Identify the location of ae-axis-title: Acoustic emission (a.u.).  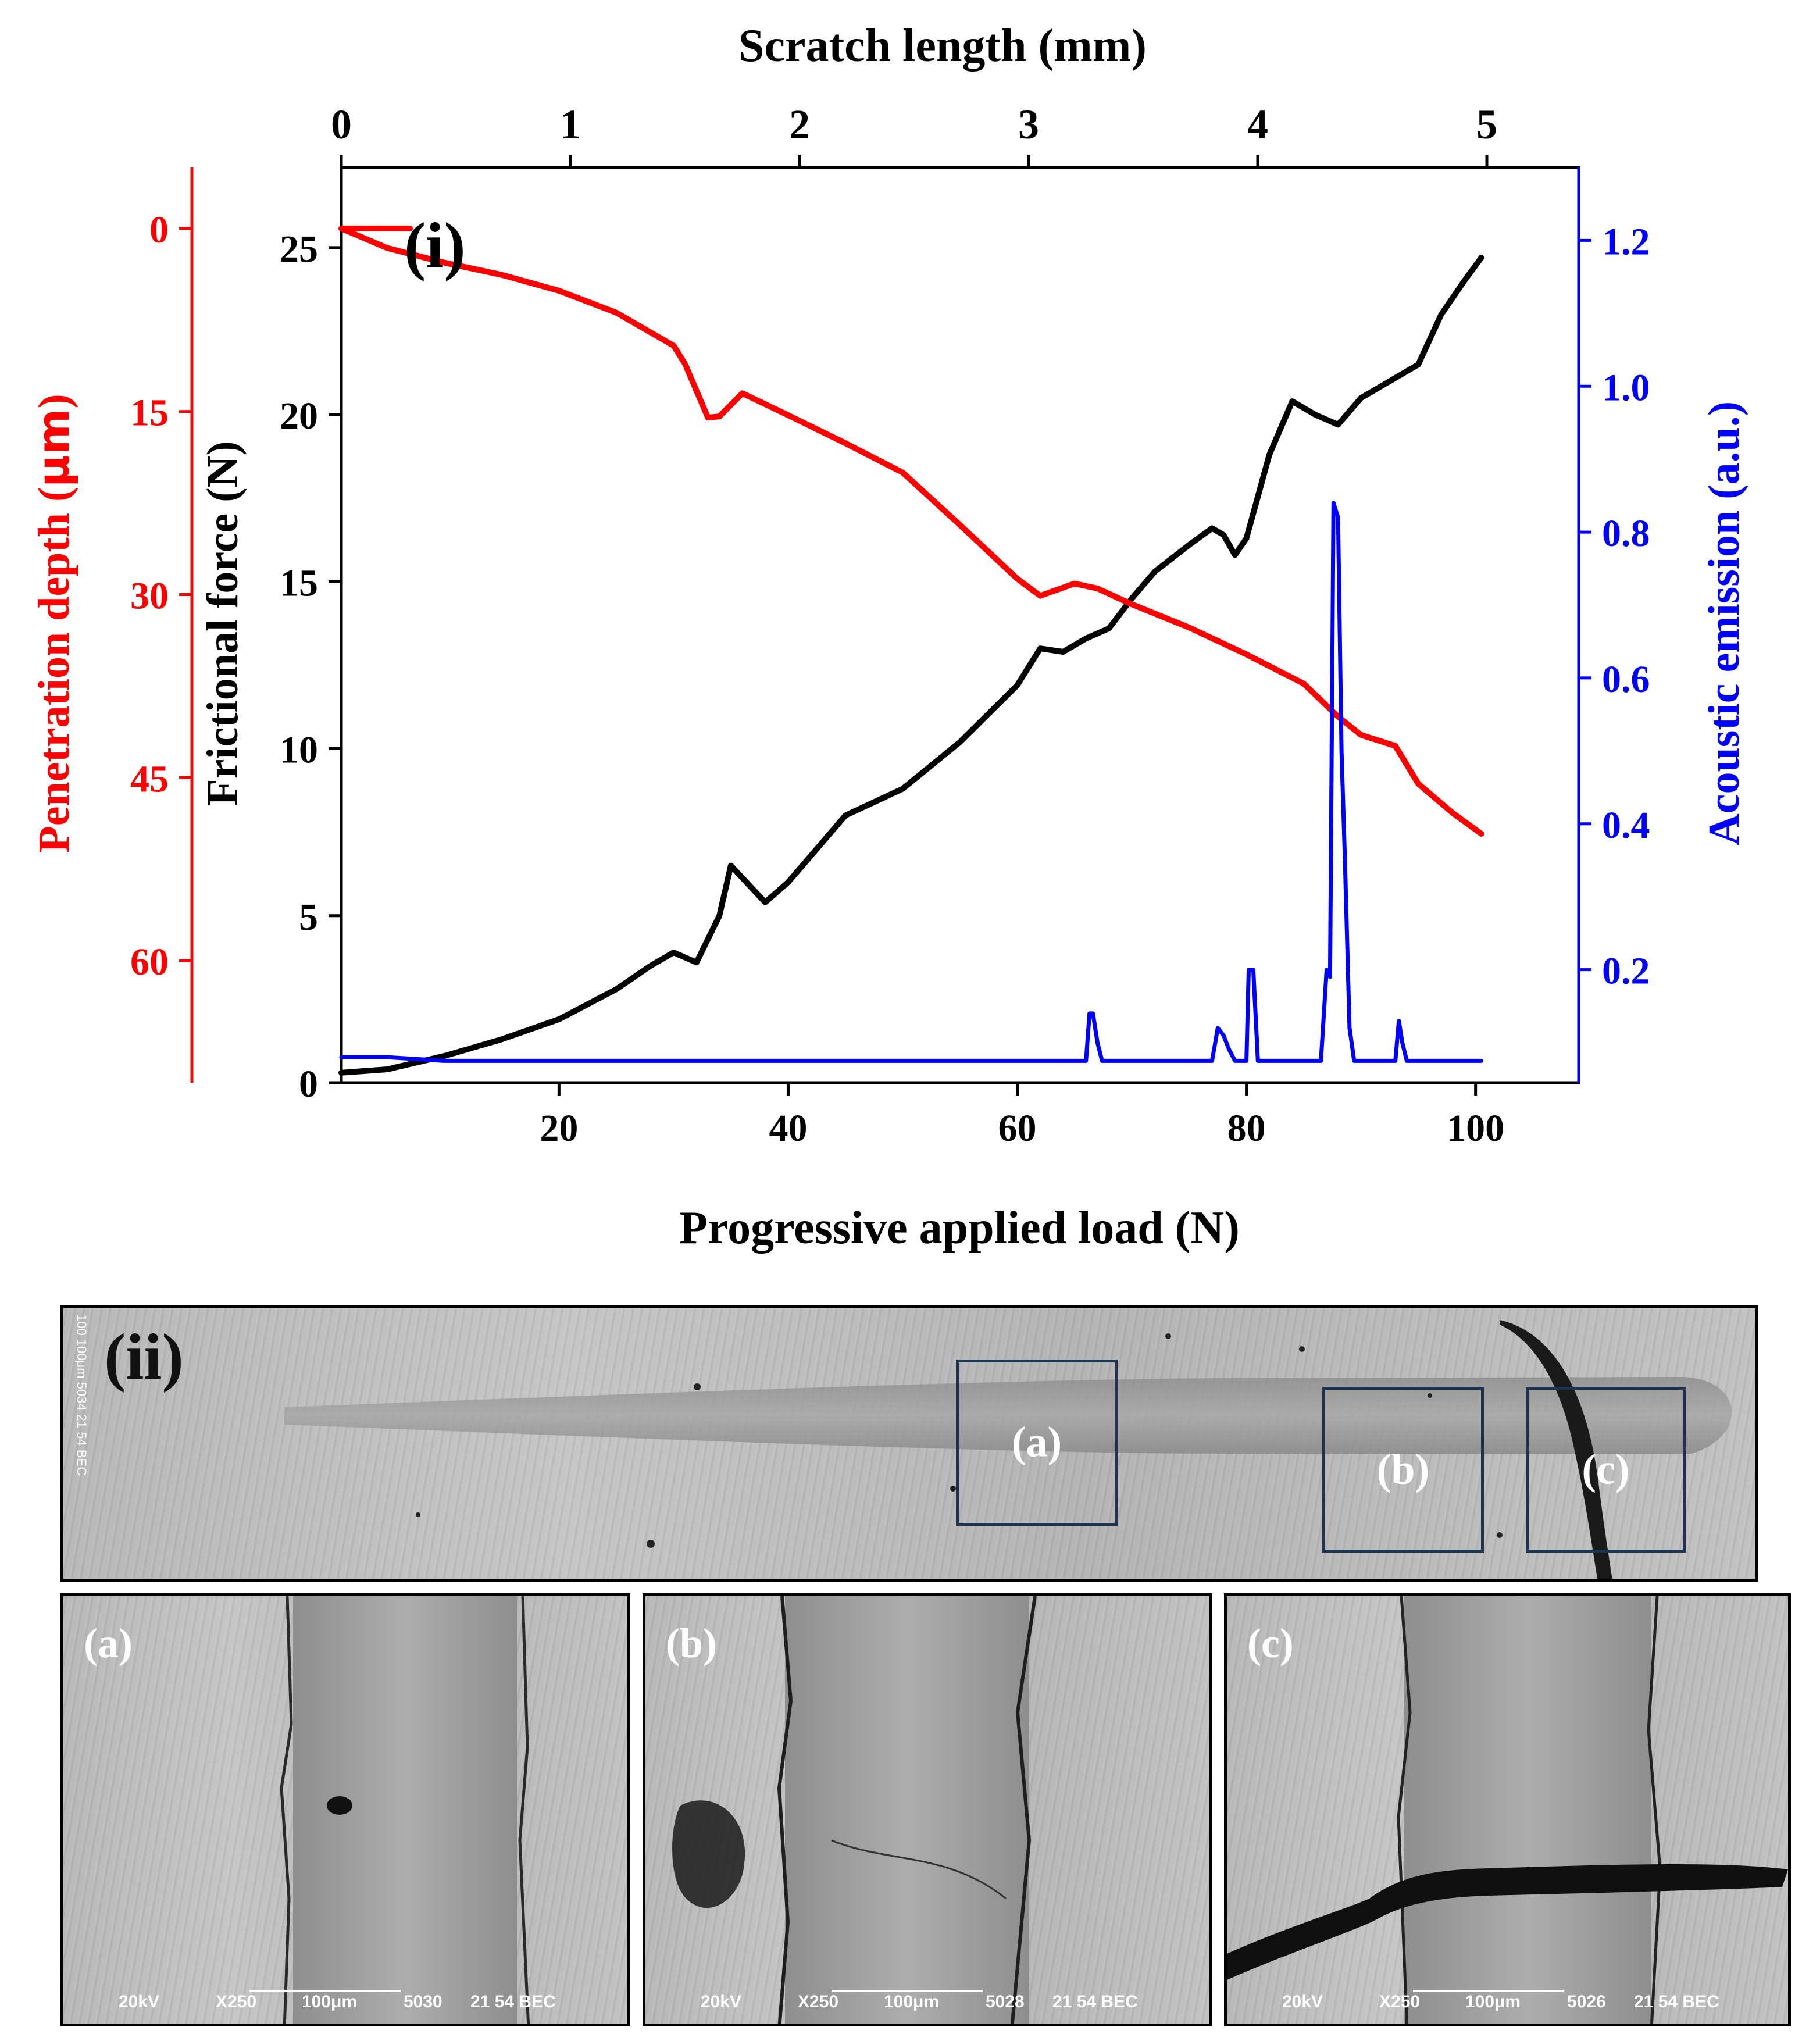
(1724, 623).